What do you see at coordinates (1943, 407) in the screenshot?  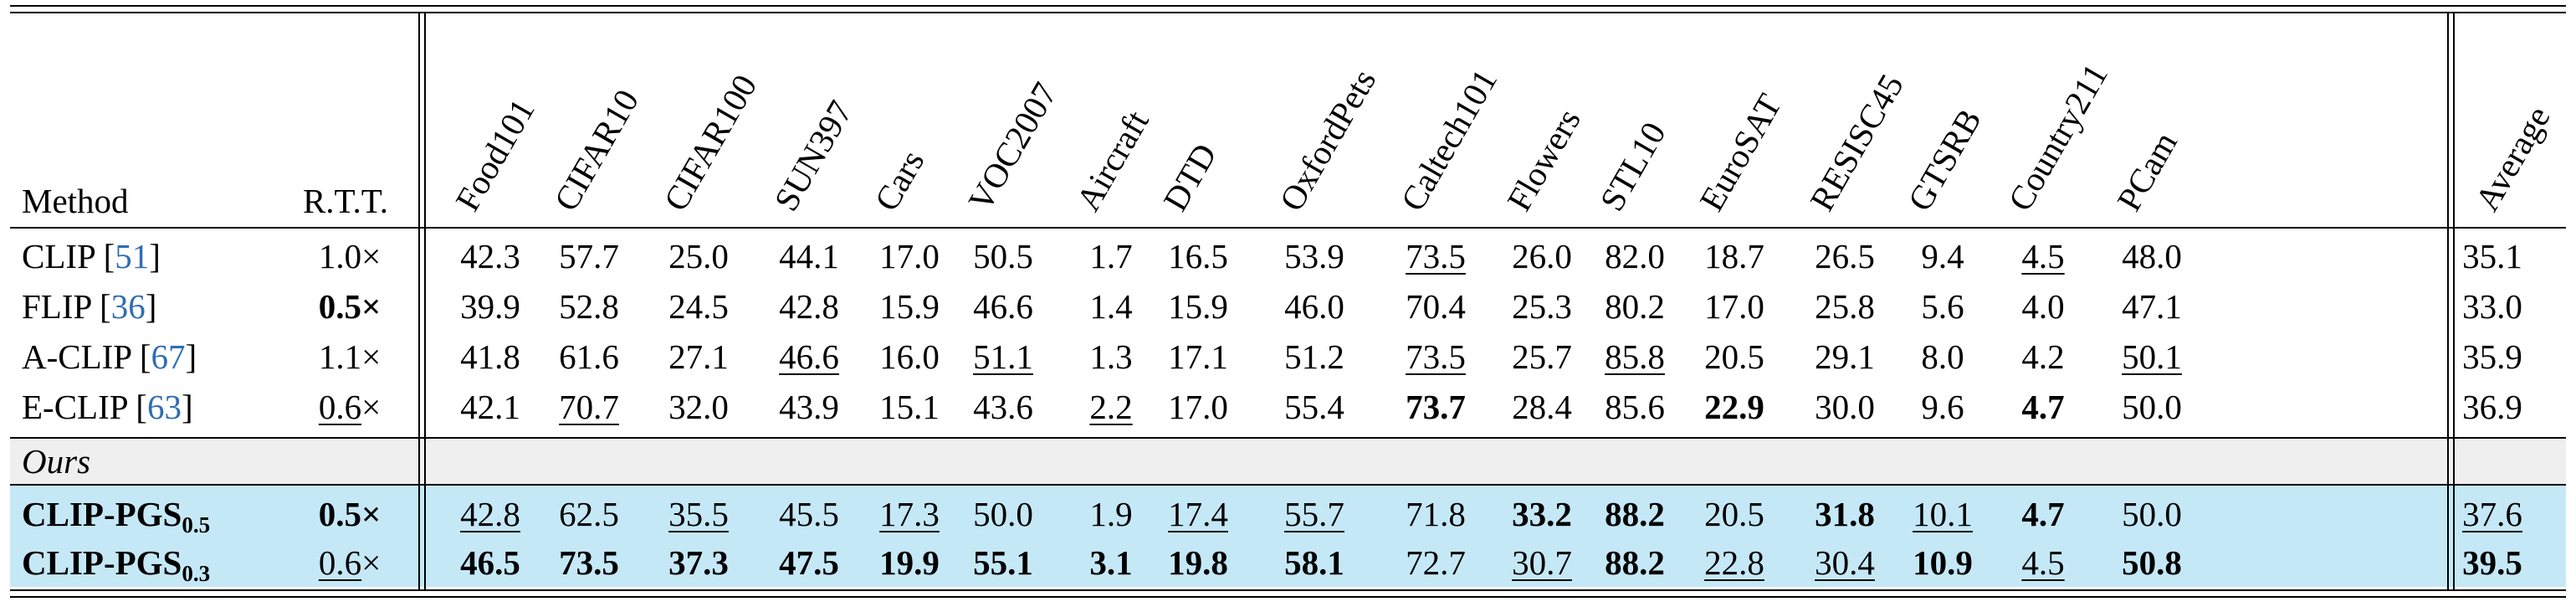 I see `value-cell: 9.6` at bounding box center [1943, 407].